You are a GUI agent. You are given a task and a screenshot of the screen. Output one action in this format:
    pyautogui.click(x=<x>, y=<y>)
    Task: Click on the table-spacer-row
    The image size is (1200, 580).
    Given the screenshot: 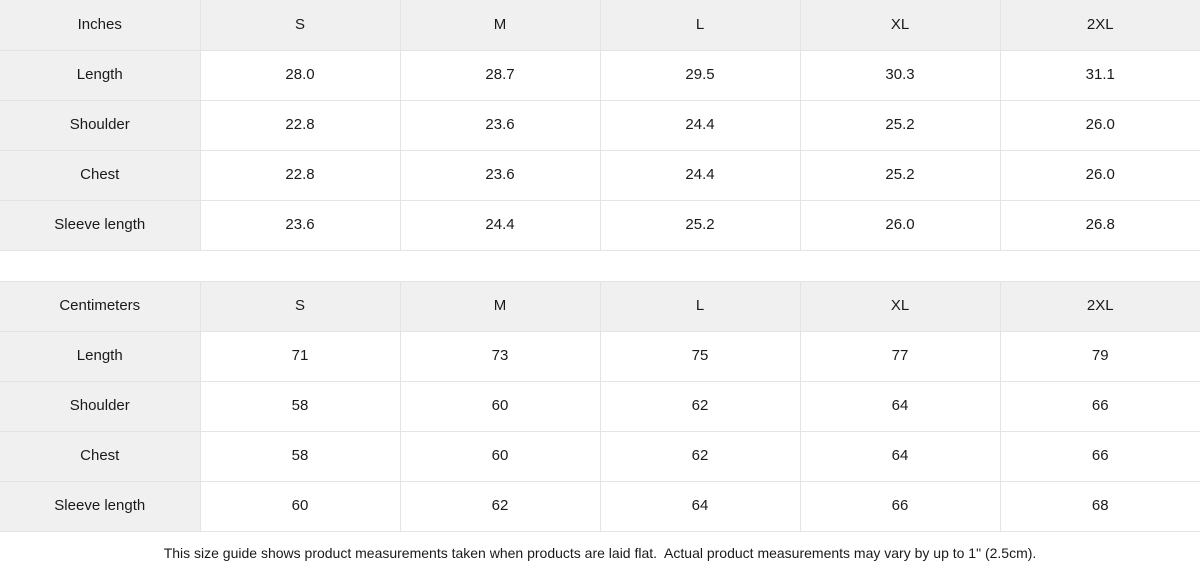 What is the action you would take?
    pyautogui.click(x=600, y=265)
    